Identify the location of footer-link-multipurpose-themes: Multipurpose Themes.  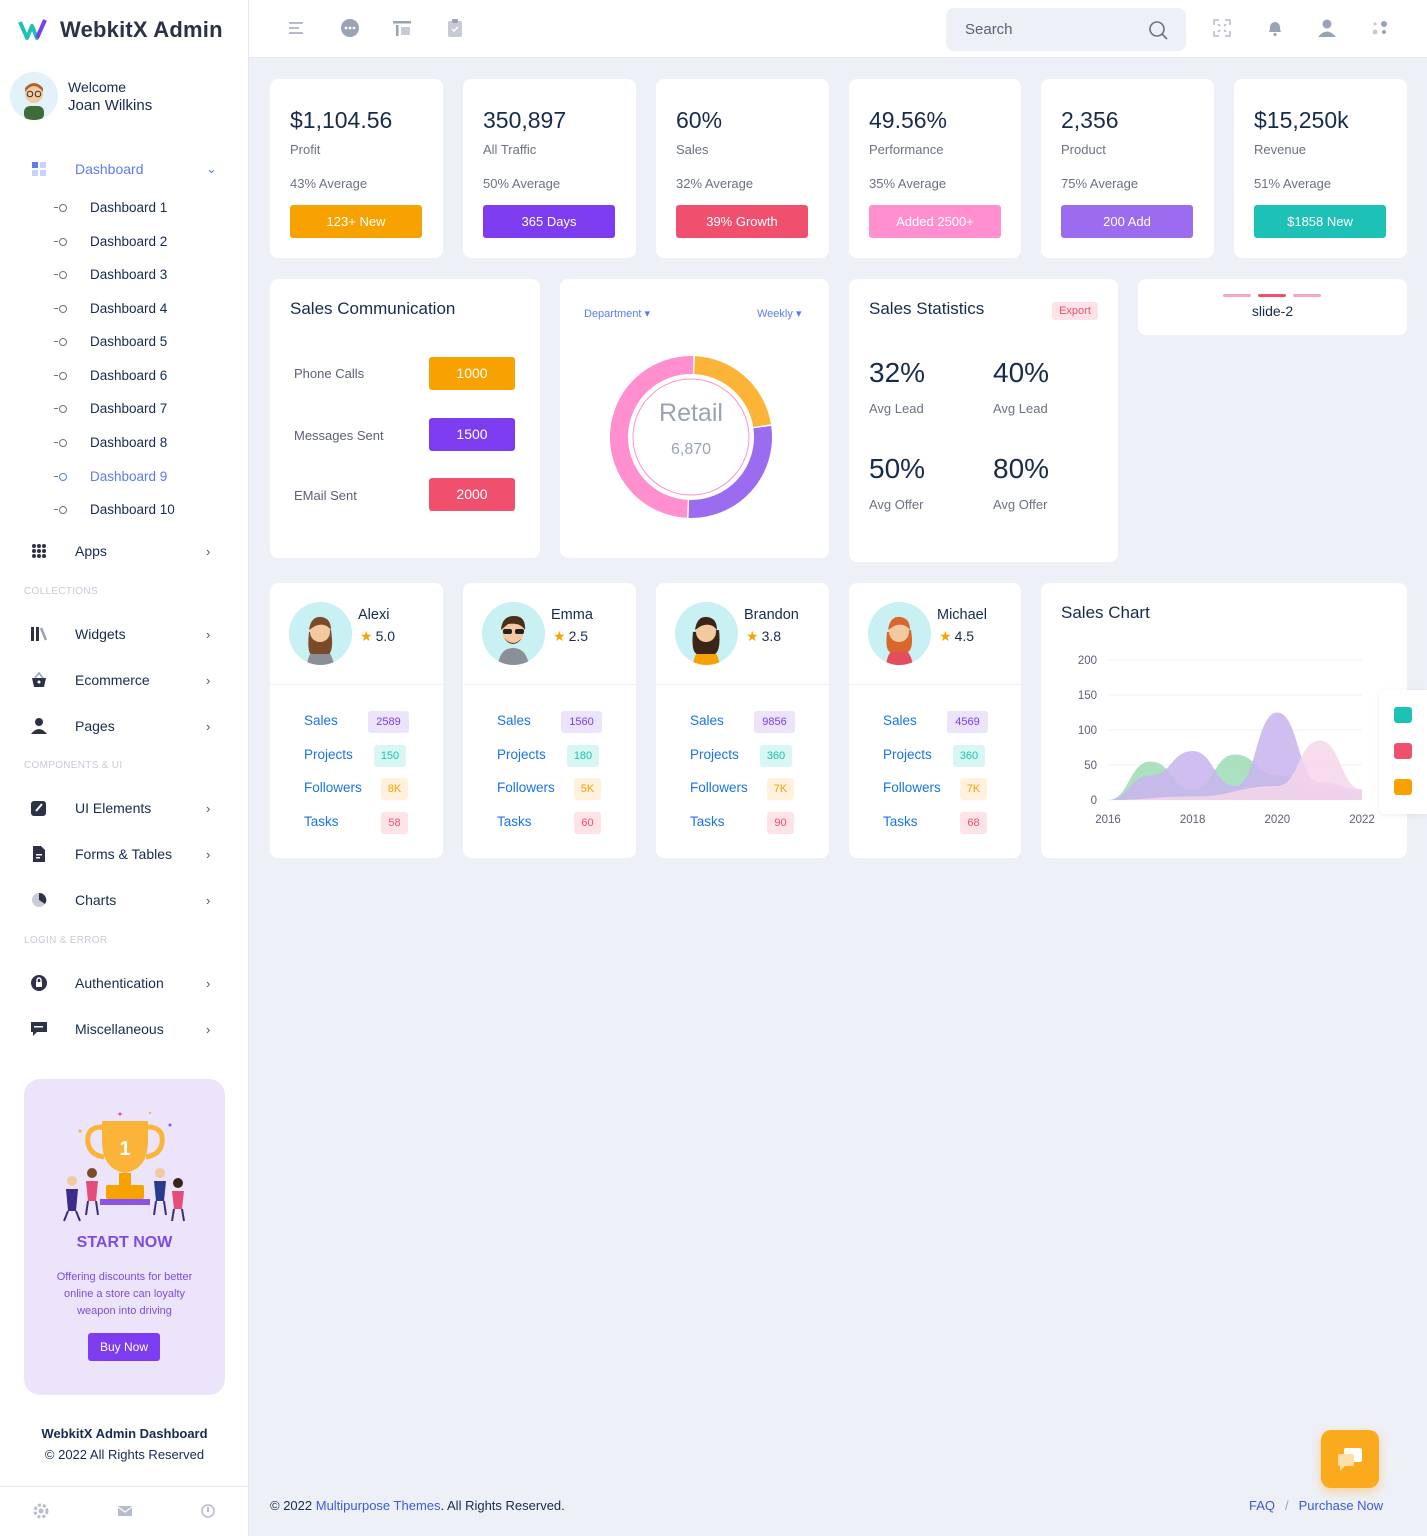
(378, 1505).